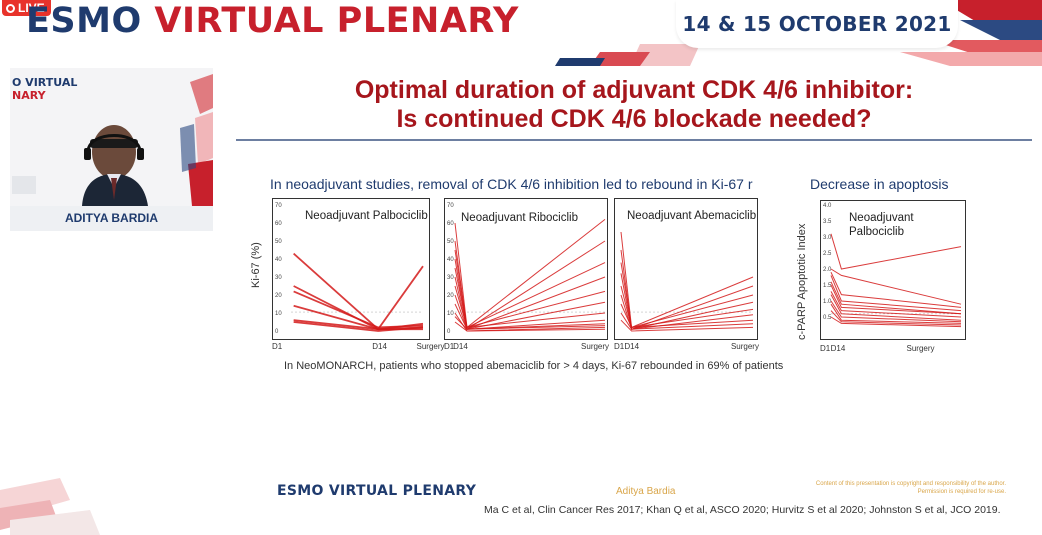  Describe the element at coordinates (336, 21) in the screenshot. I see `banner-virtual-plenary: VIRTUAL PLENARY` at that location.